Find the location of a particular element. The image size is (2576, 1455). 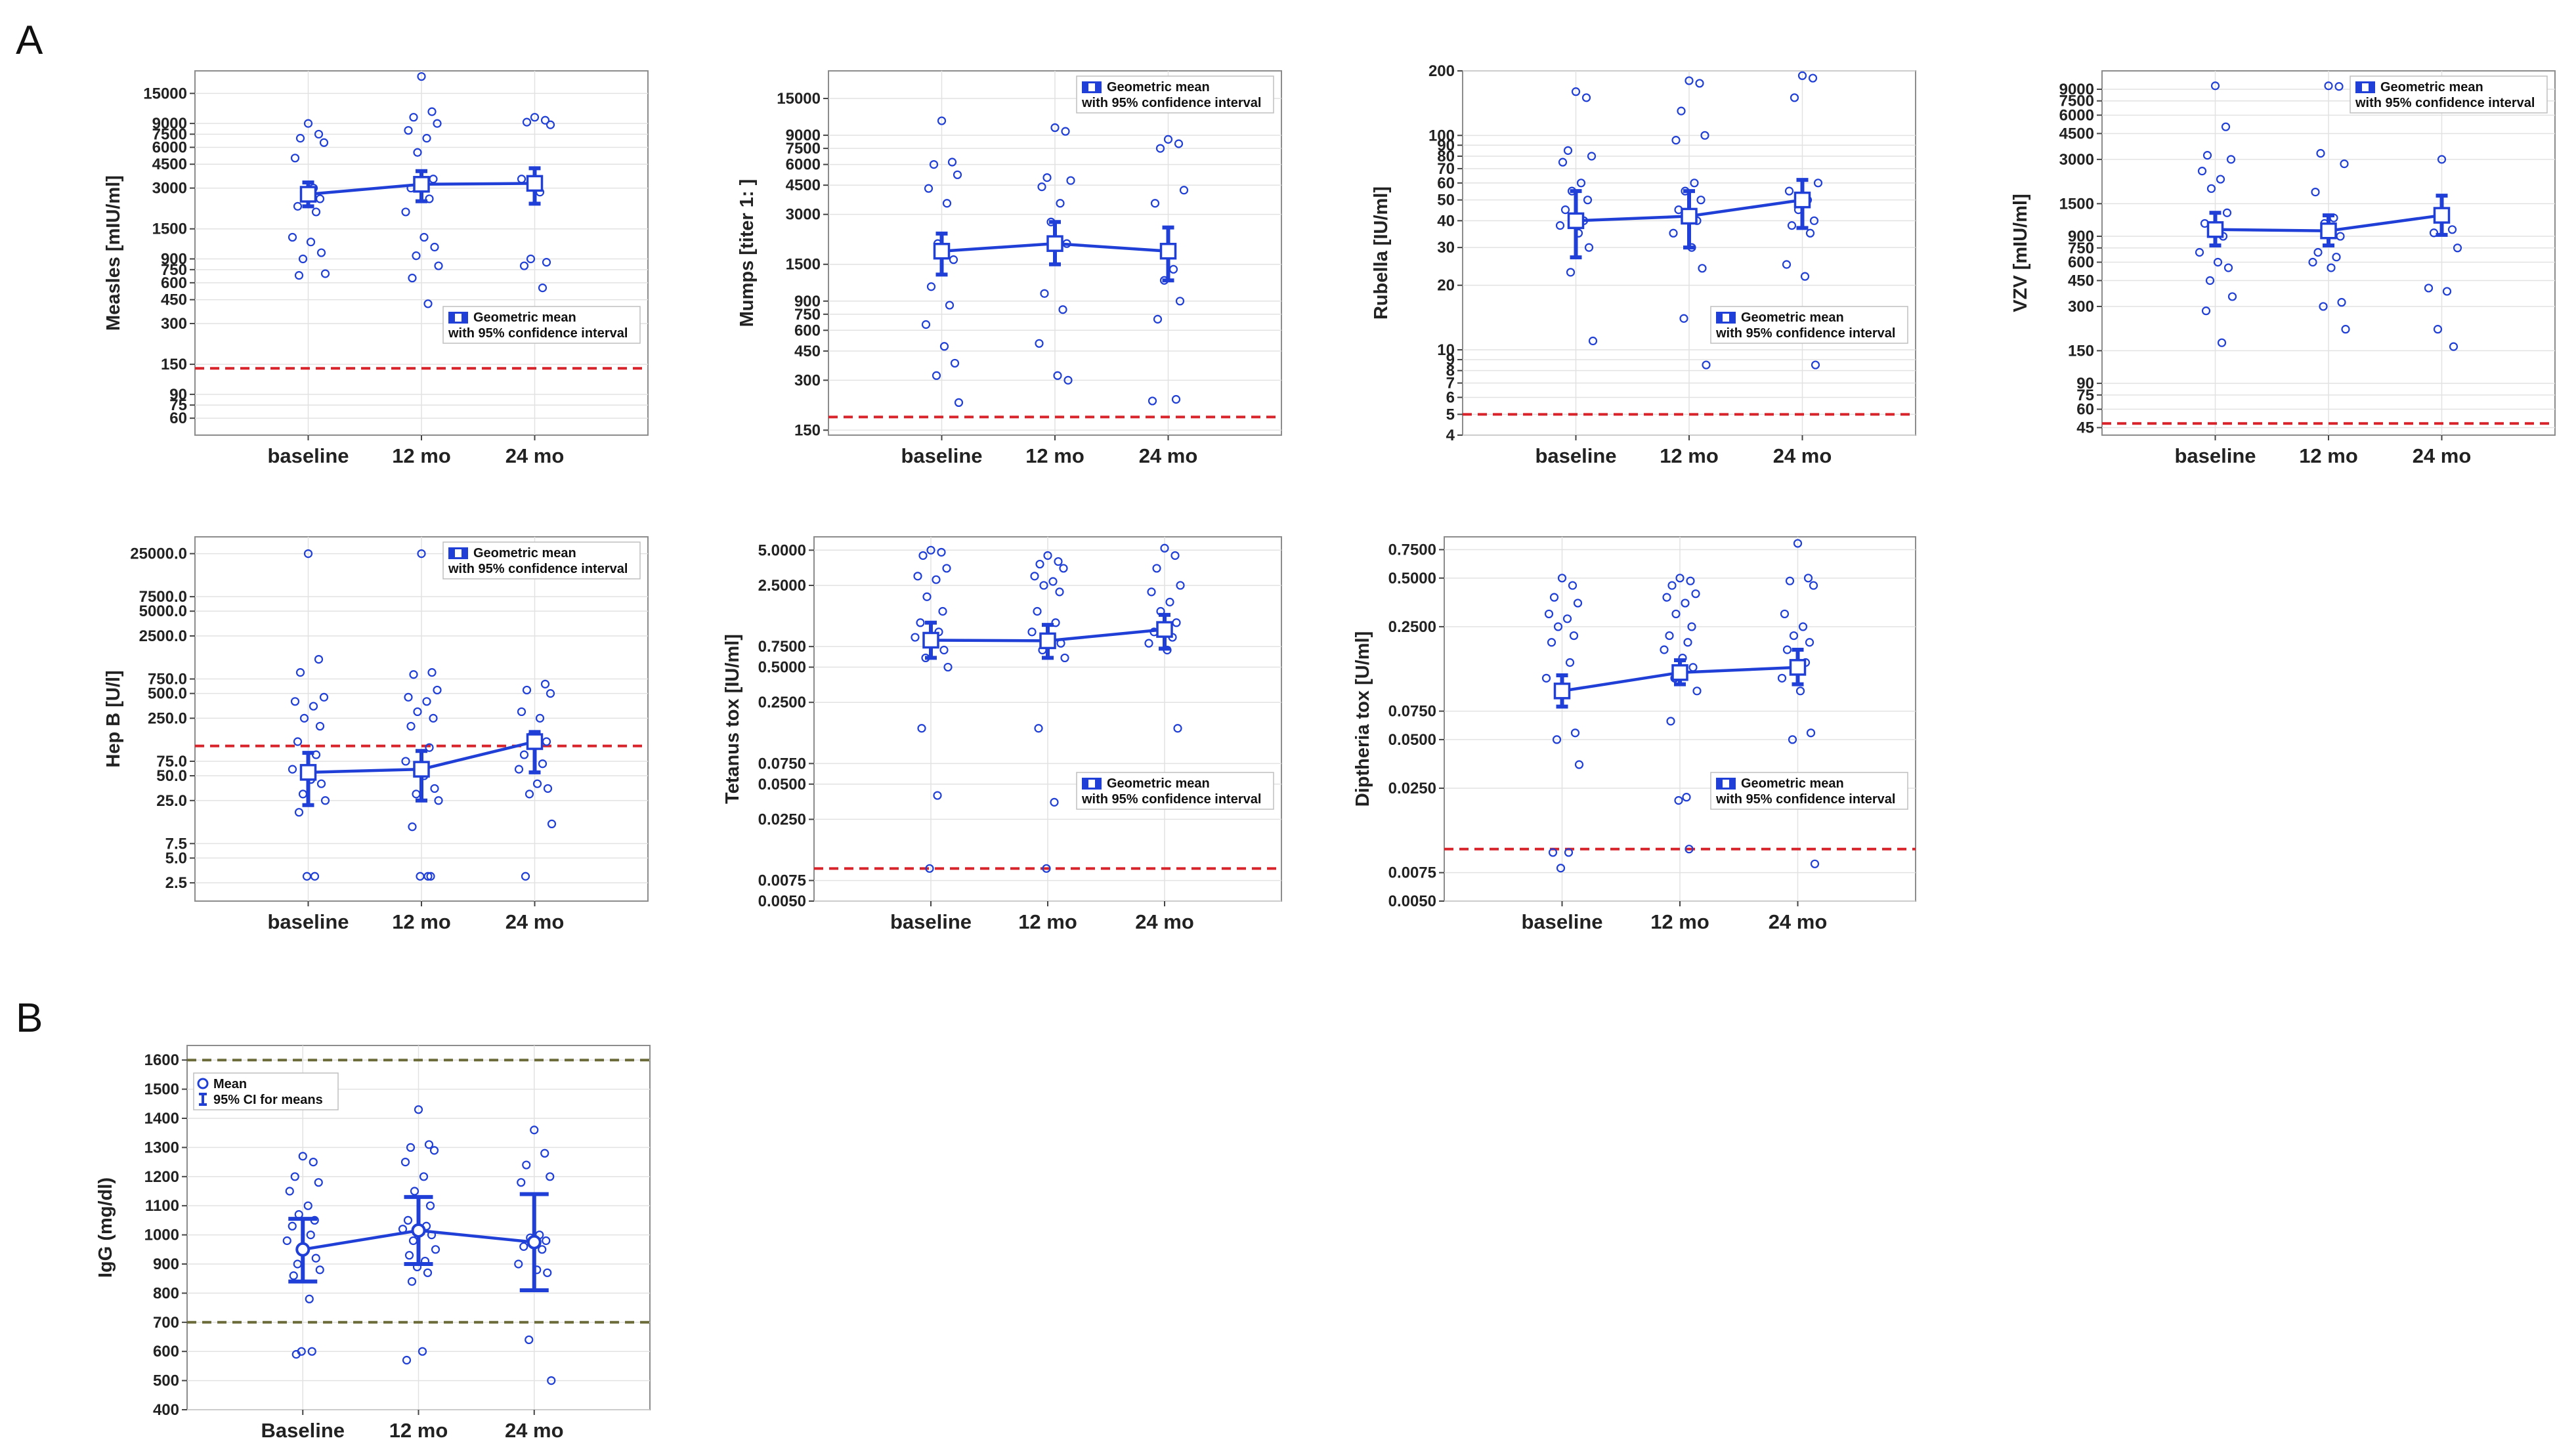

hepb-y-tick-label: 25000.0 is located at coordinates (158, 554).